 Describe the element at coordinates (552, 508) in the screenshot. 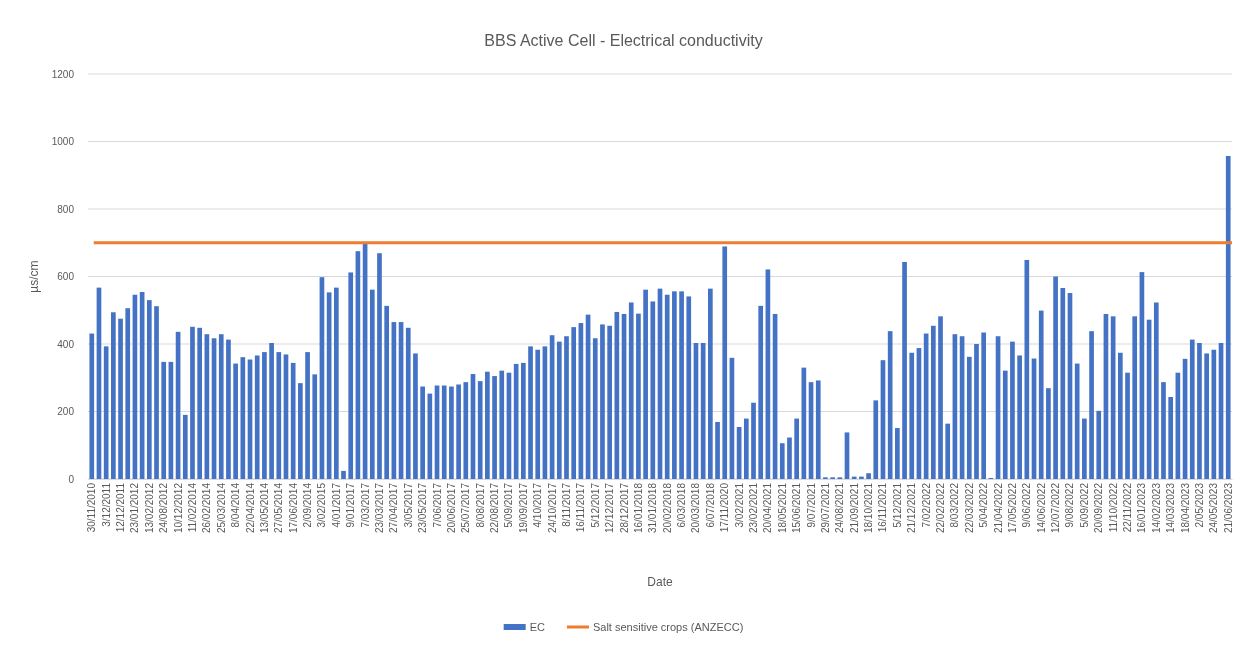

I see `x-tick-label: 24/10/2017` at that location.